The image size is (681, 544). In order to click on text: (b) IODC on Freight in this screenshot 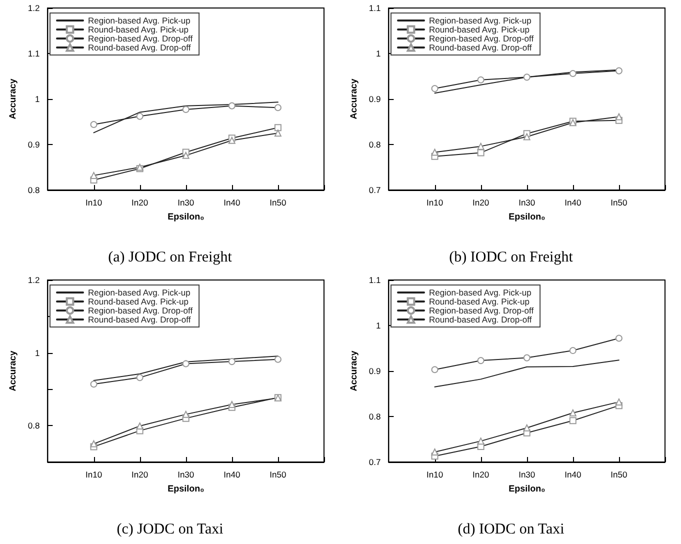, I will do `click(511, 258)`.